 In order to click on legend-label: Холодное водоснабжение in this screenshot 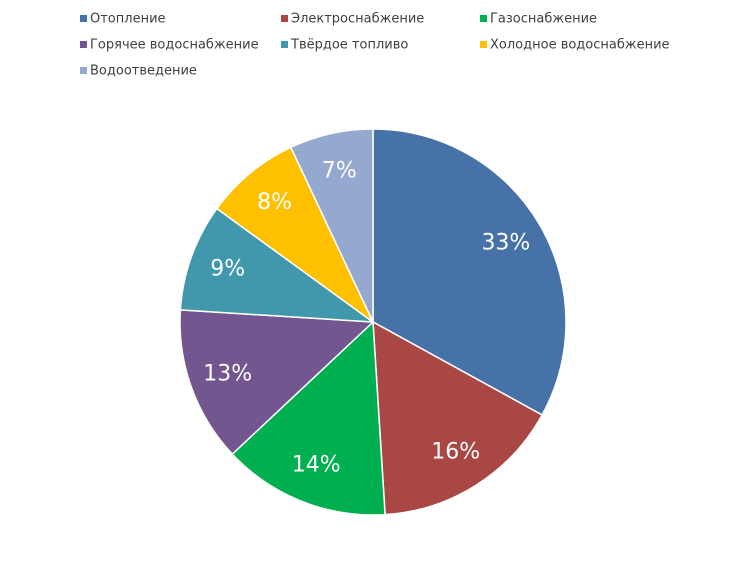, I will do `click(580, 45)`.